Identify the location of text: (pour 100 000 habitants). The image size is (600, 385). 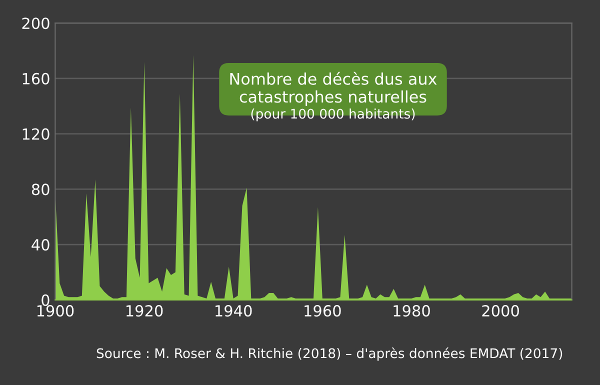
(333, 115).